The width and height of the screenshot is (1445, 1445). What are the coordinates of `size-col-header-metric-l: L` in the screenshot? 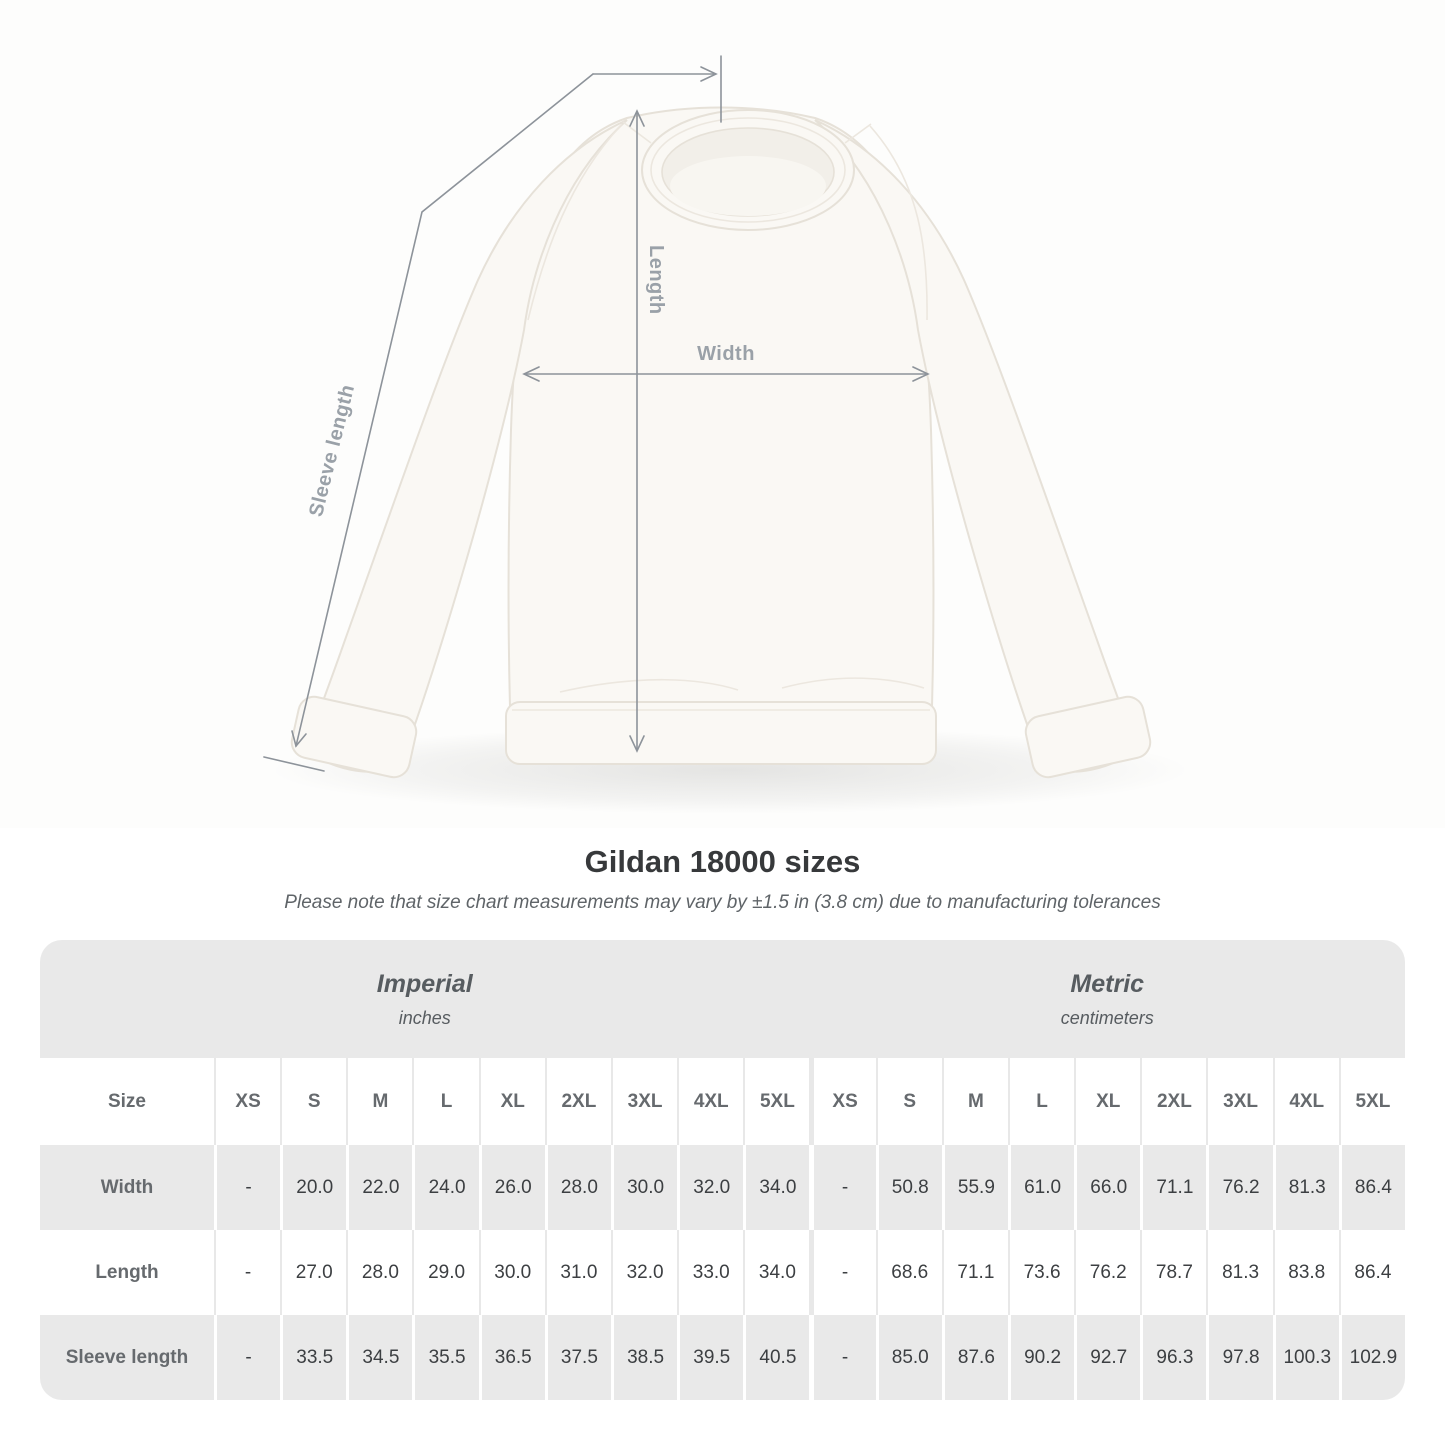 It's located at (1041, 1101).